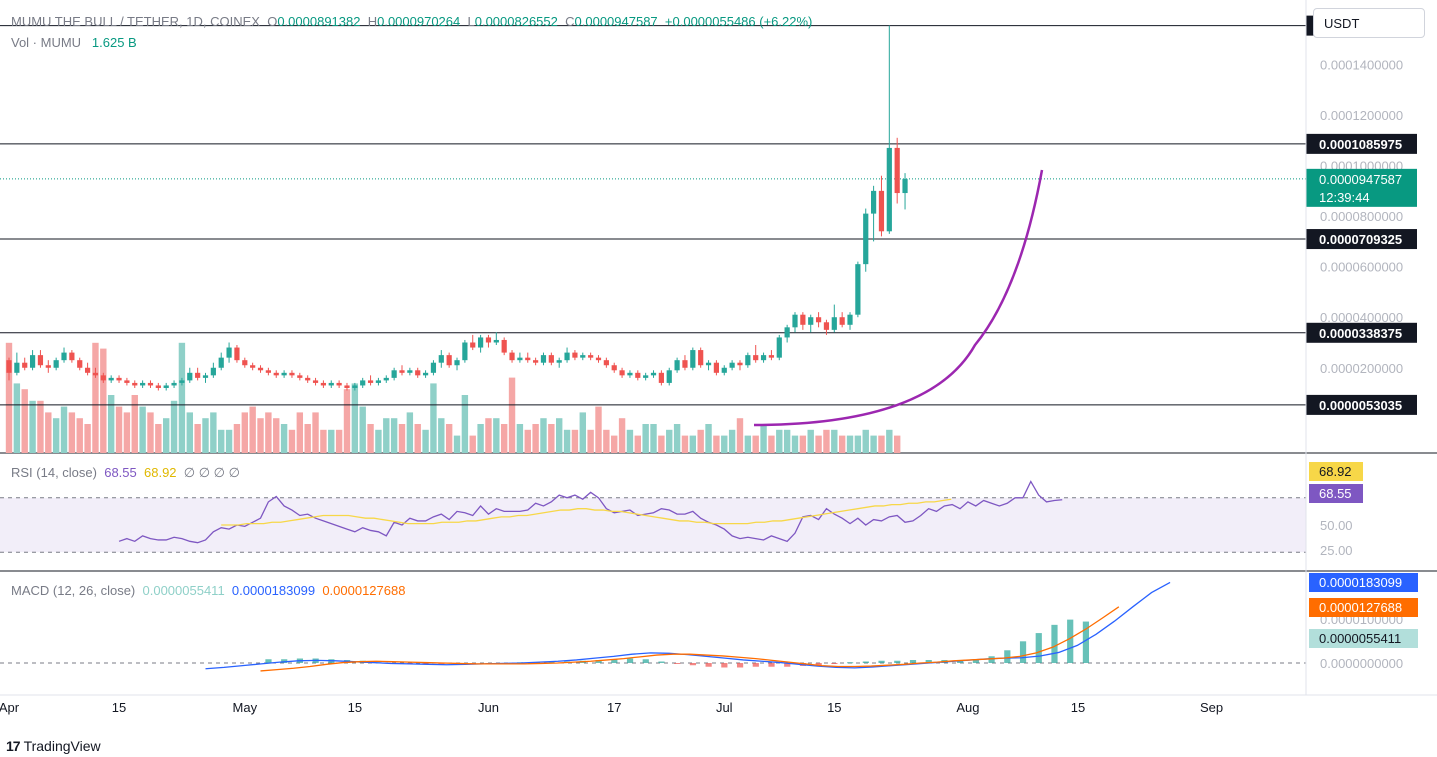  I want to click on level-label: 0.0000338375, so click(1360, 333).